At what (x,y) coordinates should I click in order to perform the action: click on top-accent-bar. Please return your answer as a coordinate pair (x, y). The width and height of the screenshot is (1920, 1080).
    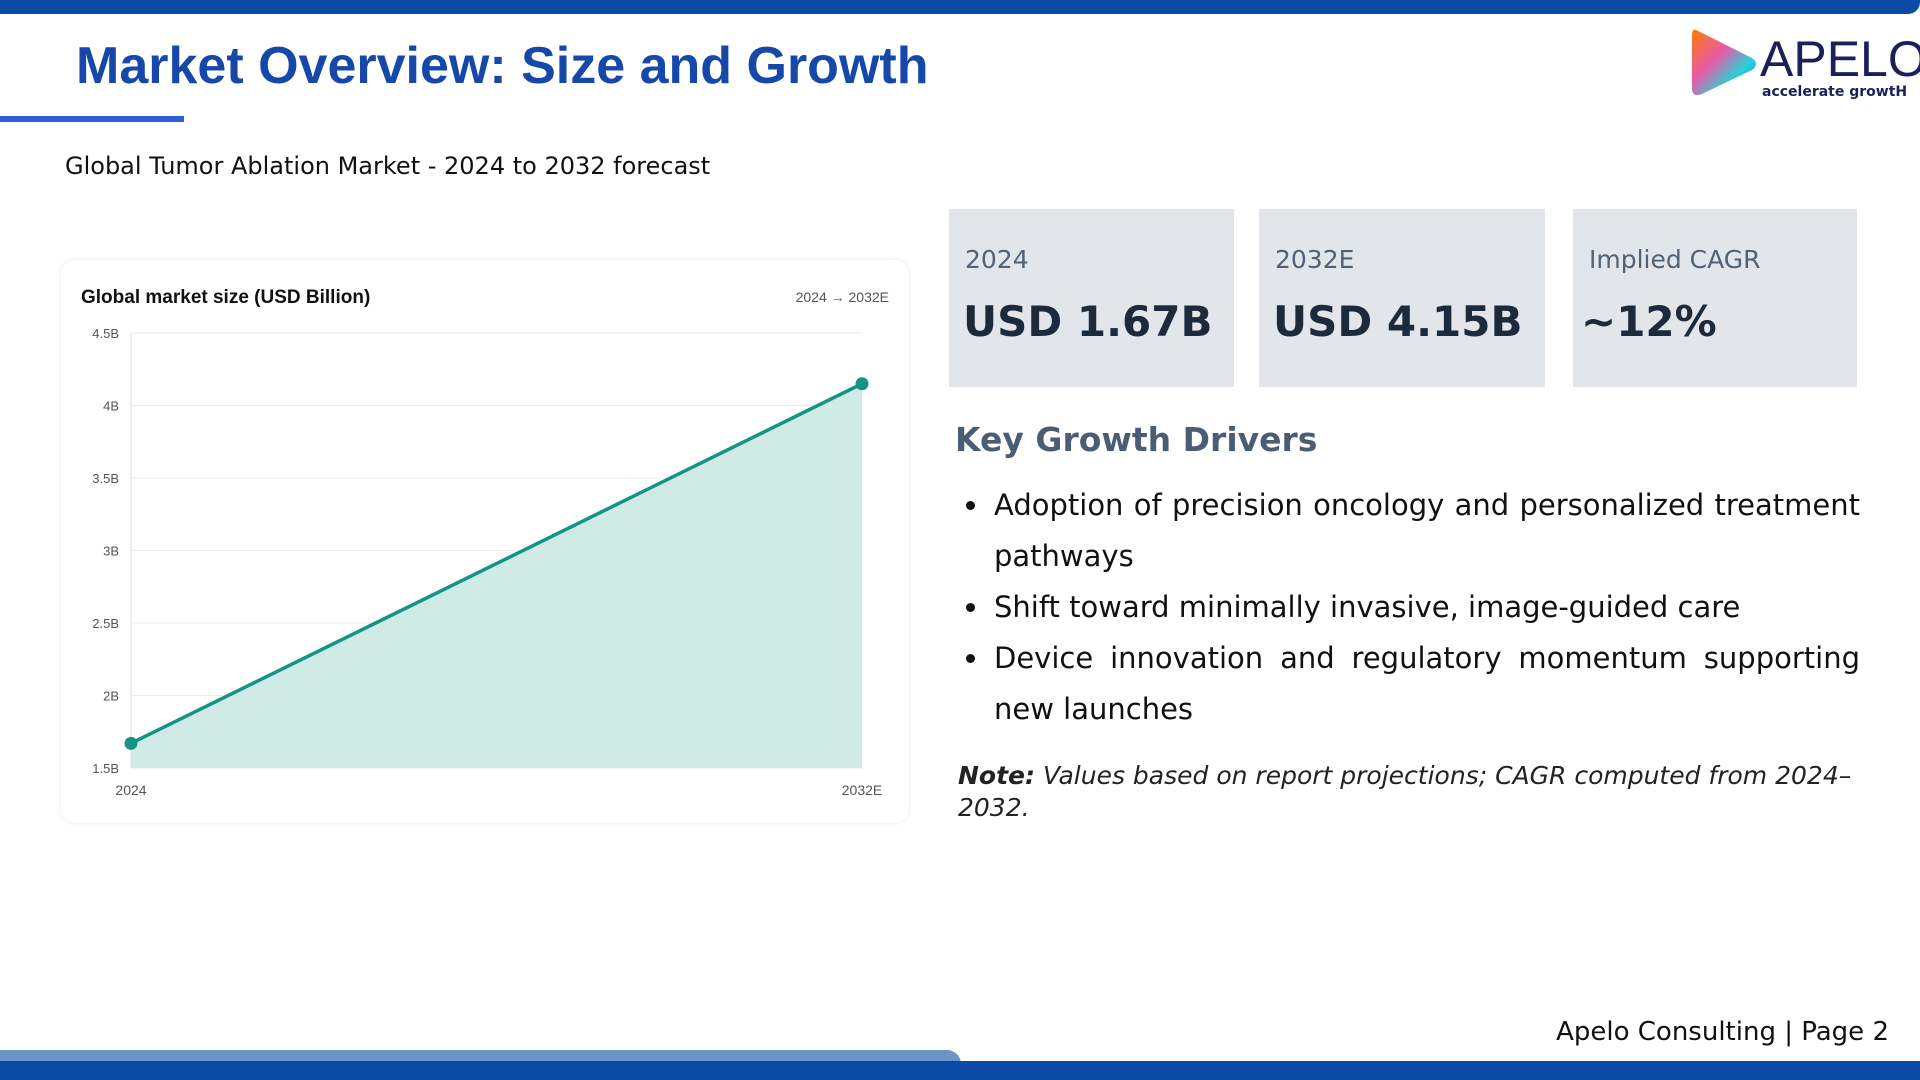
    Looking at the image, I should click on (960, 7).